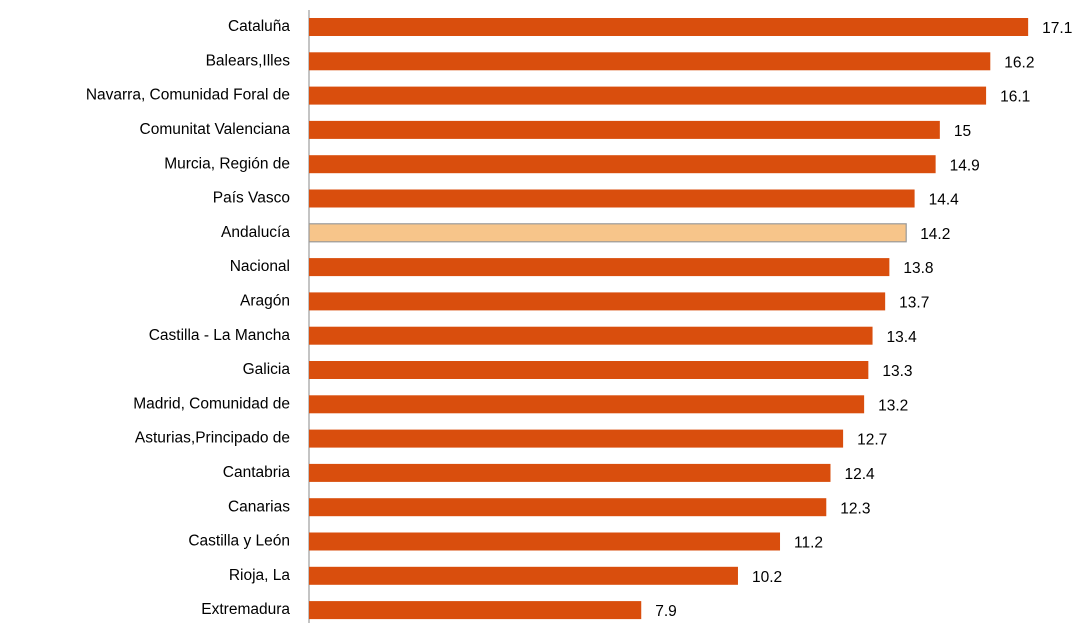 The width and height of the screenshot is (1085, 623). What do you see at coordinates (257, 472) in the screenshot?
I see `category-label: Cantabria` at bounding box center [257, 472].